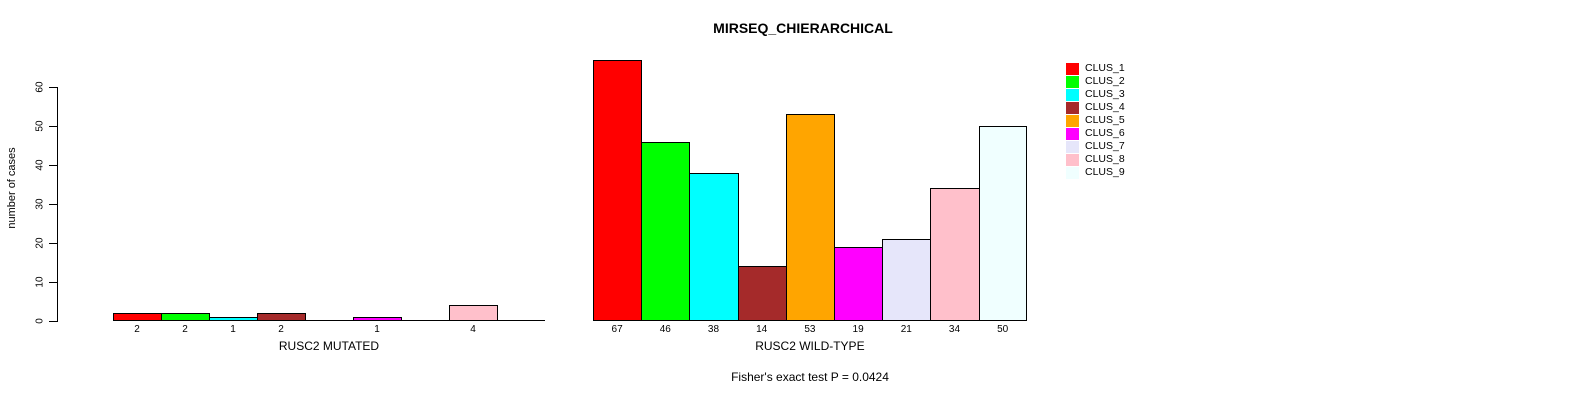  I want to click on y-tick-label: 0, so click(40, 321).